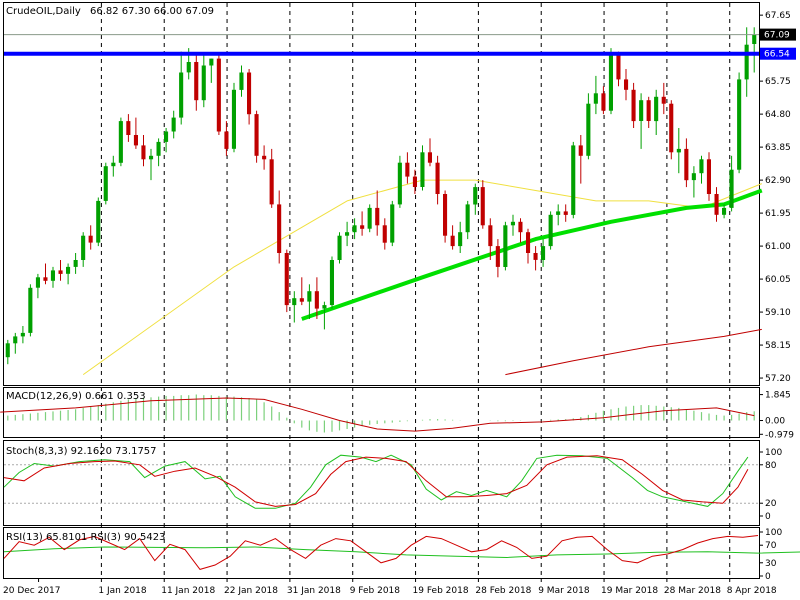 The height and width of the screenshot is (600, 800). Describe the element at coordinates (503, 591) in the screenshot. I see `date-label: 28 Feb 2018` at that location.